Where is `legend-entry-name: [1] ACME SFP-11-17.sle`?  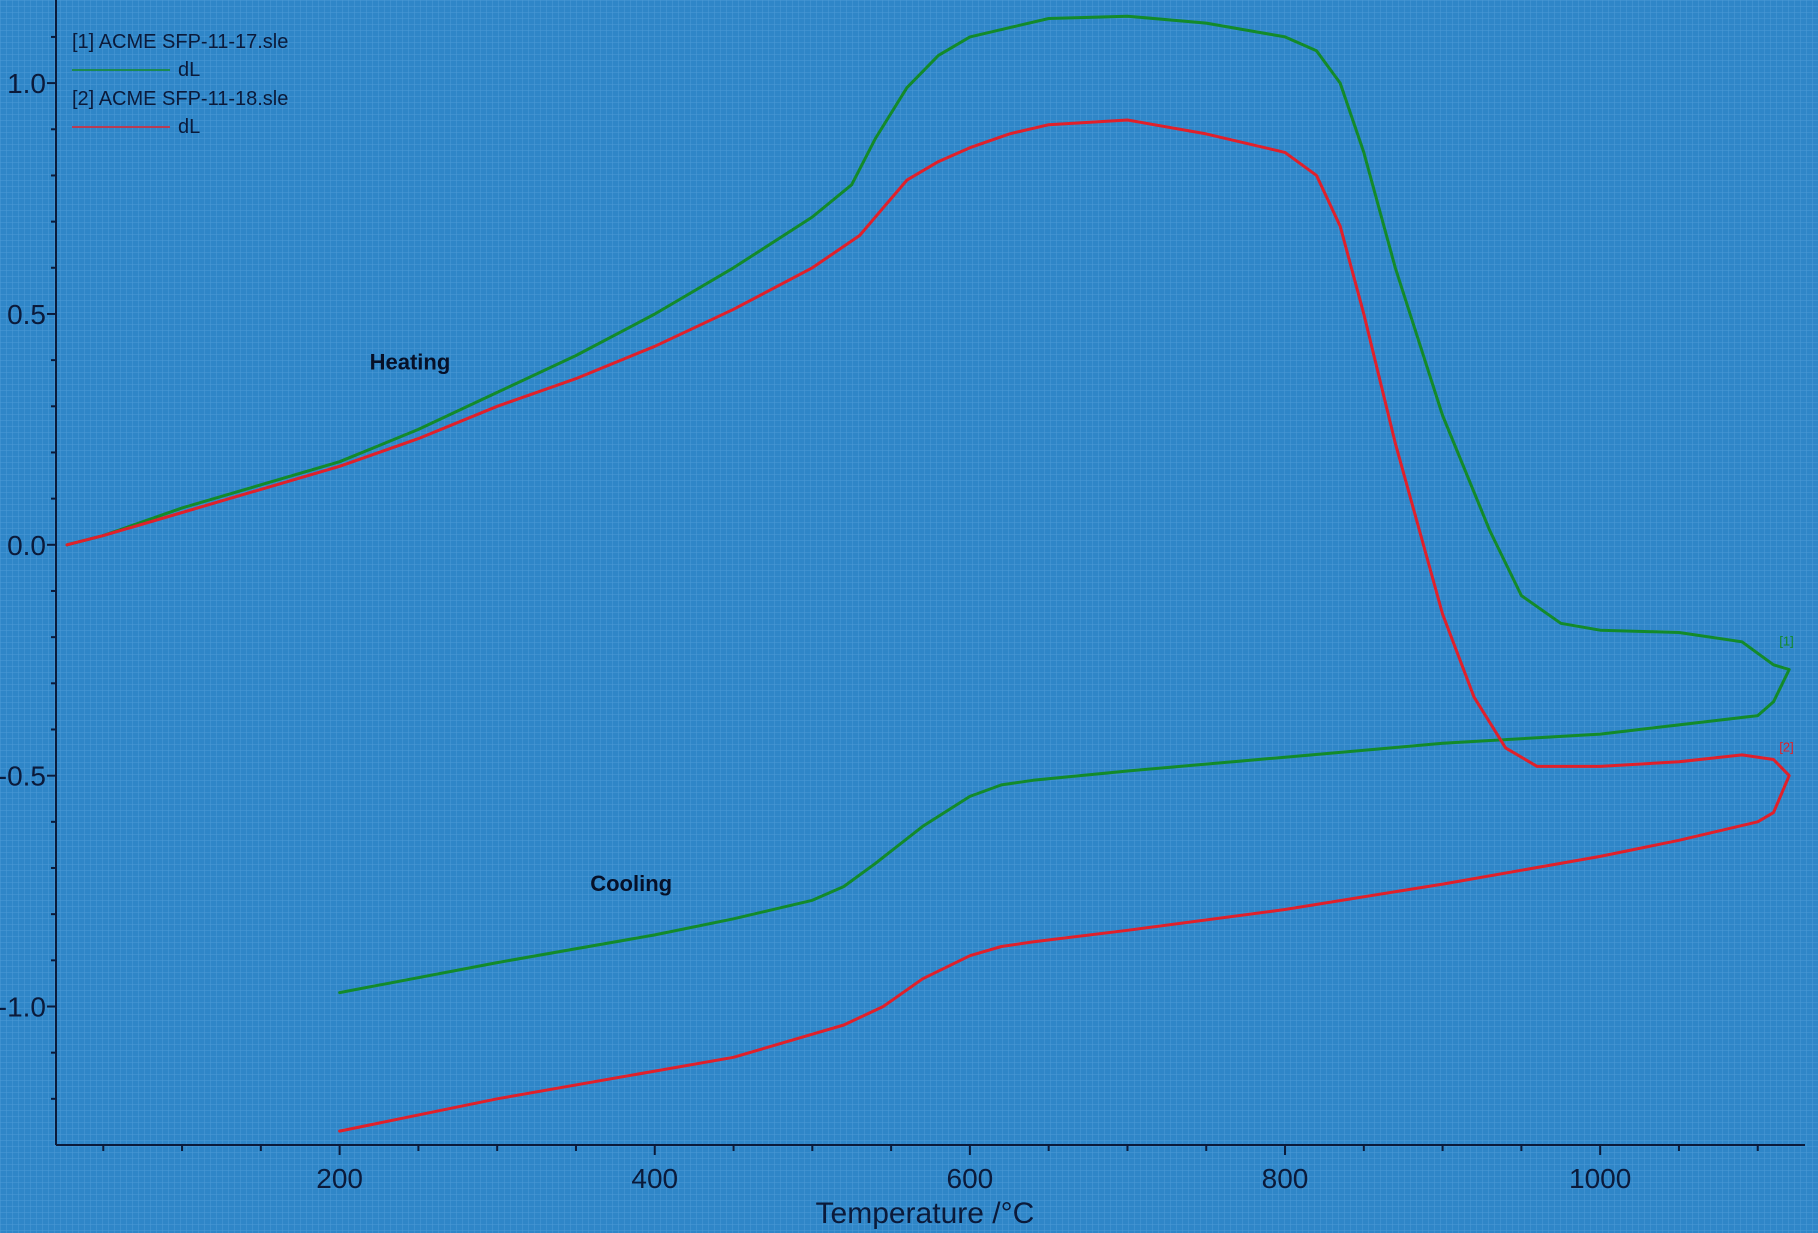
legend-entry-name: [1] ACME SFP-11-17.sle is located at coordinates (180, 42).